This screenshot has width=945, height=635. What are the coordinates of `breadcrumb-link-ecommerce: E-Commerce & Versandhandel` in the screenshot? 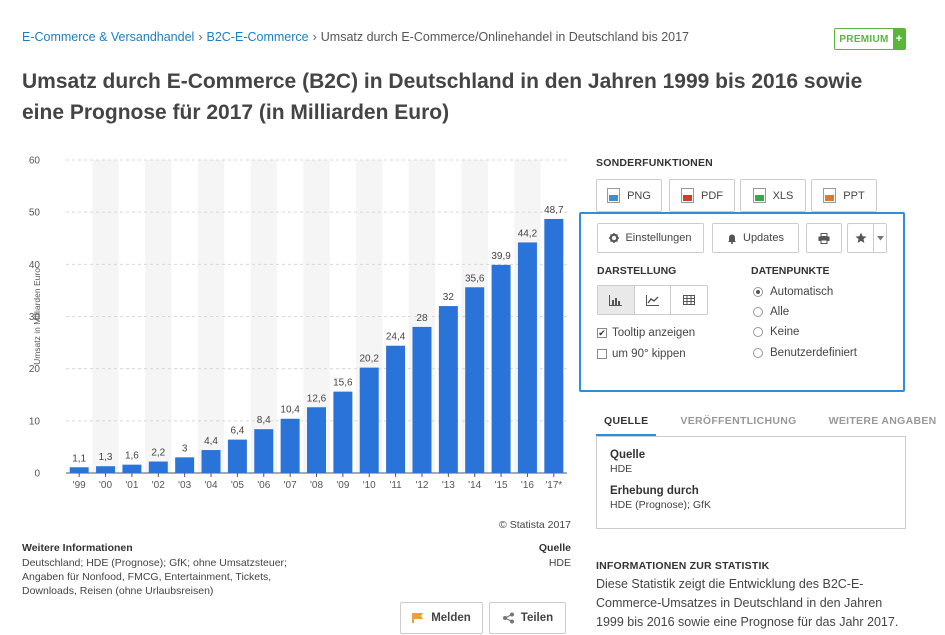 It's located at (108, 37).